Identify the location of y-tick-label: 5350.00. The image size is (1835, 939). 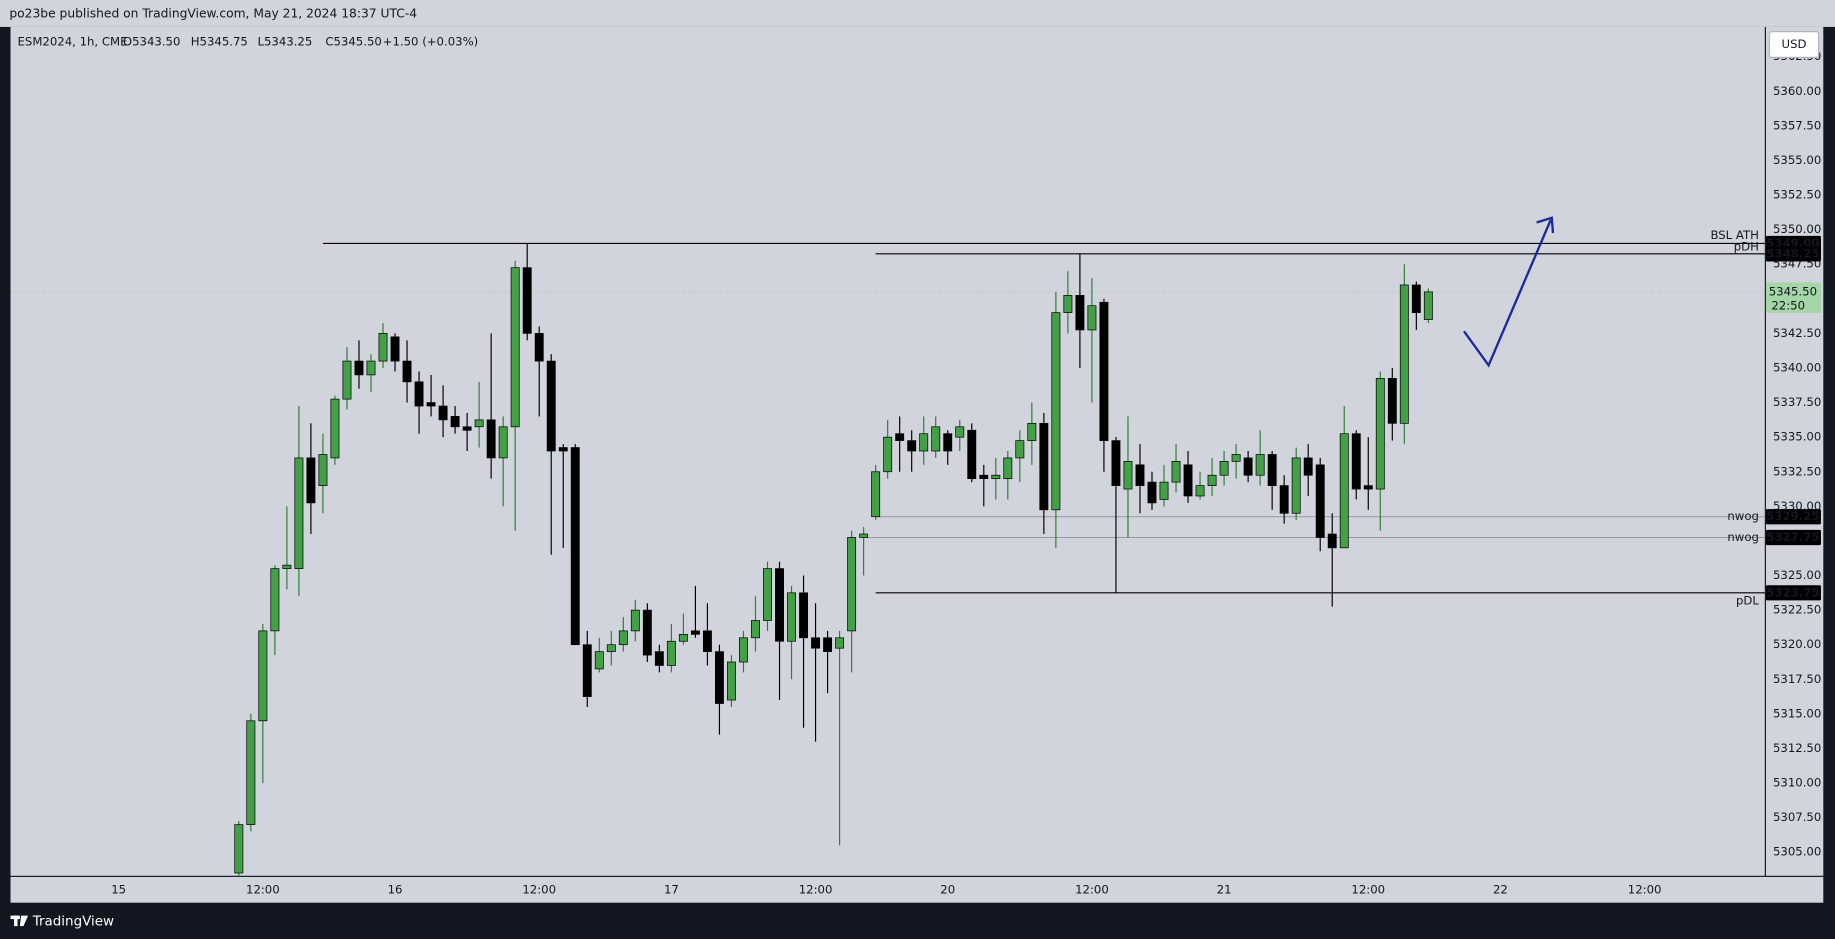
(1797, 229).